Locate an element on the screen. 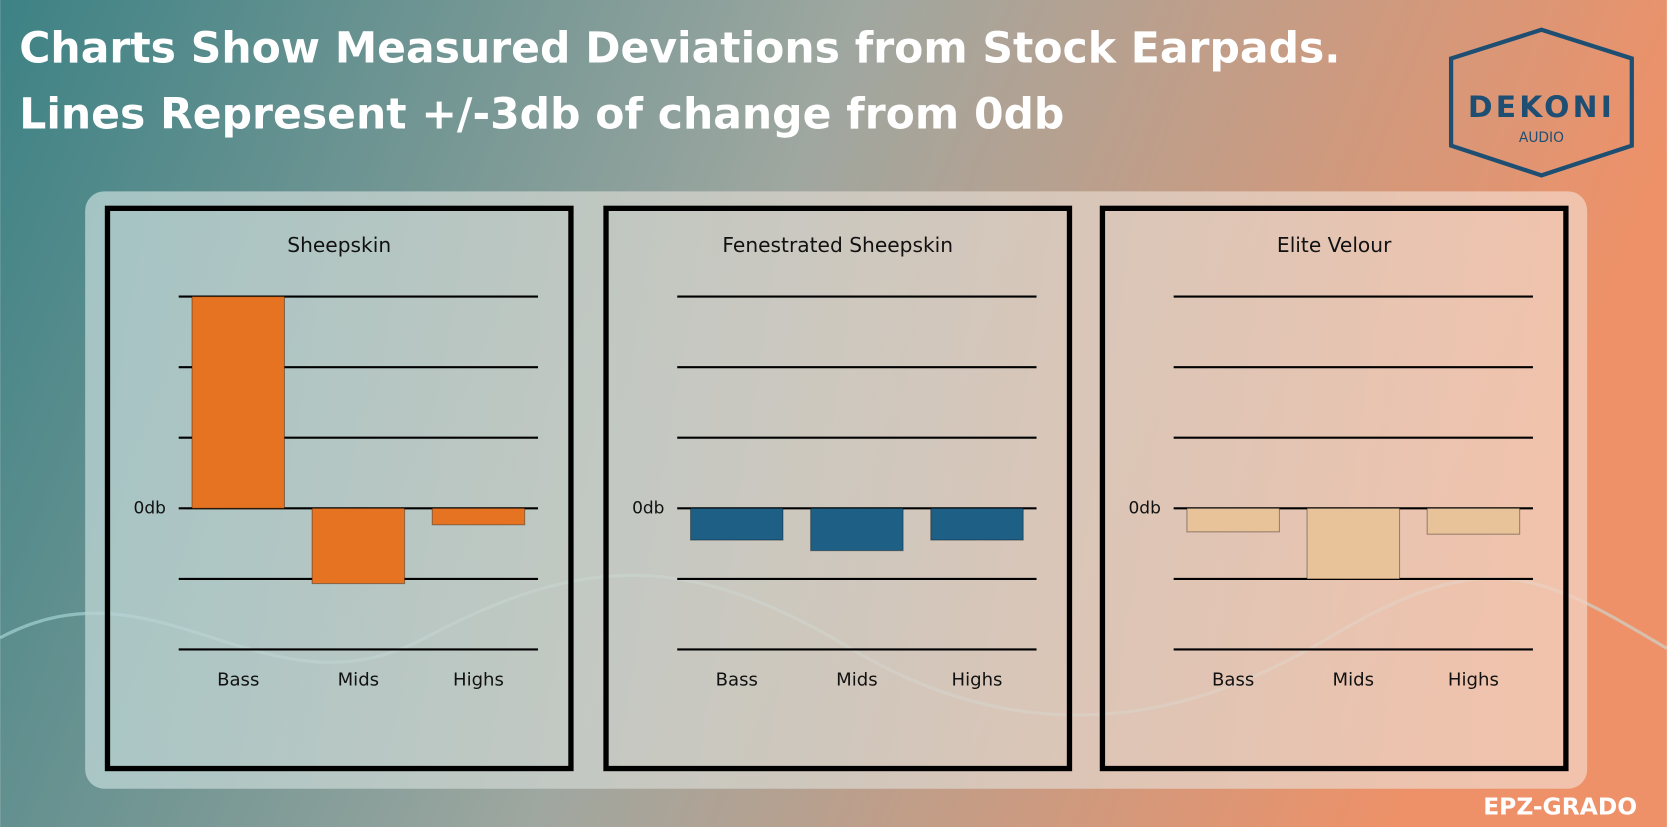 The height and width of the screenshot is (831, 1667). chart-title: Fenestrated Sheepskin is located at coordinates (837, 245).